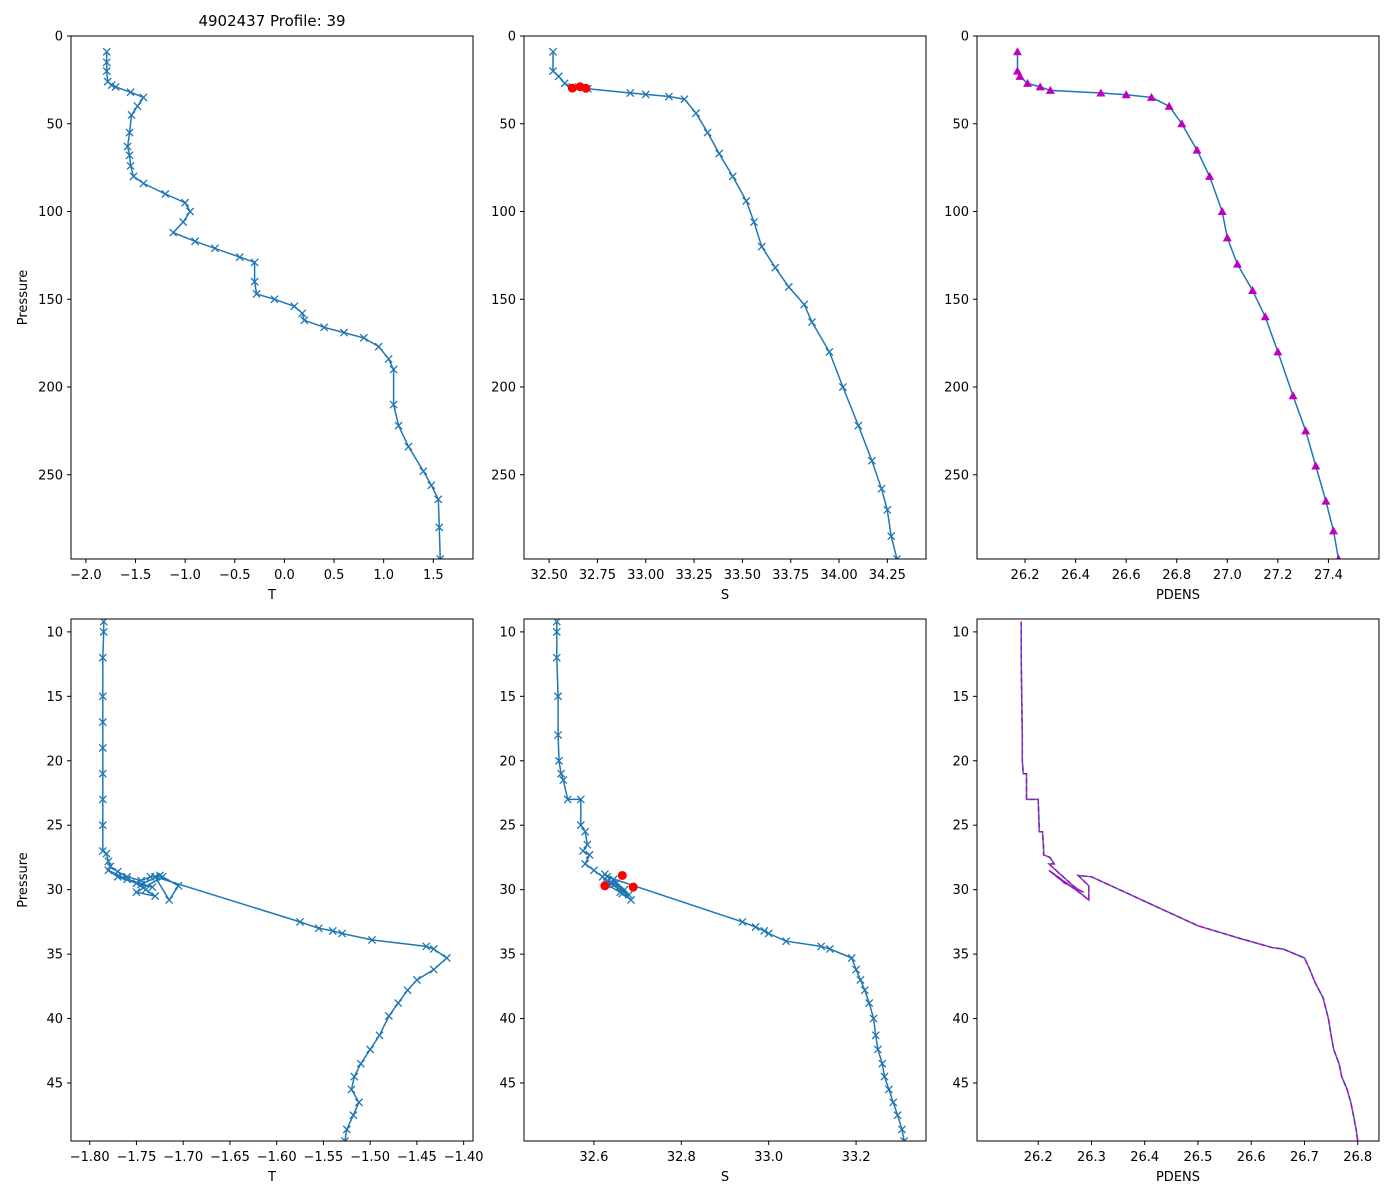 The image size is (1400, 1200). What do you see at coordinates (503, 388) in the screenshot?
I see `top-salinity-ytick-label: 200` at bounding box center [503, 388].